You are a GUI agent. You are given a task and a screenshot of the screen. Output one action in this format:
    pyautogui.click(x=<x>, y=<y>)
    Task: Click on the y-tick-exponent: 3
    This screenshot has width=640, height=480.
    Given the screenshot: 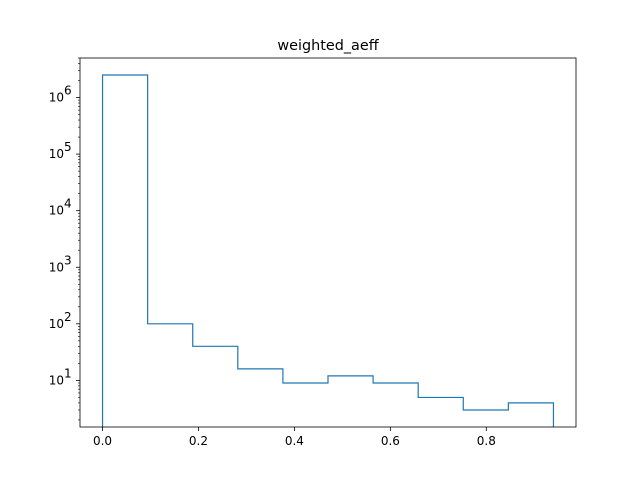 What is the action you would take?
    pyautogui.click(x=68, y=260)
    